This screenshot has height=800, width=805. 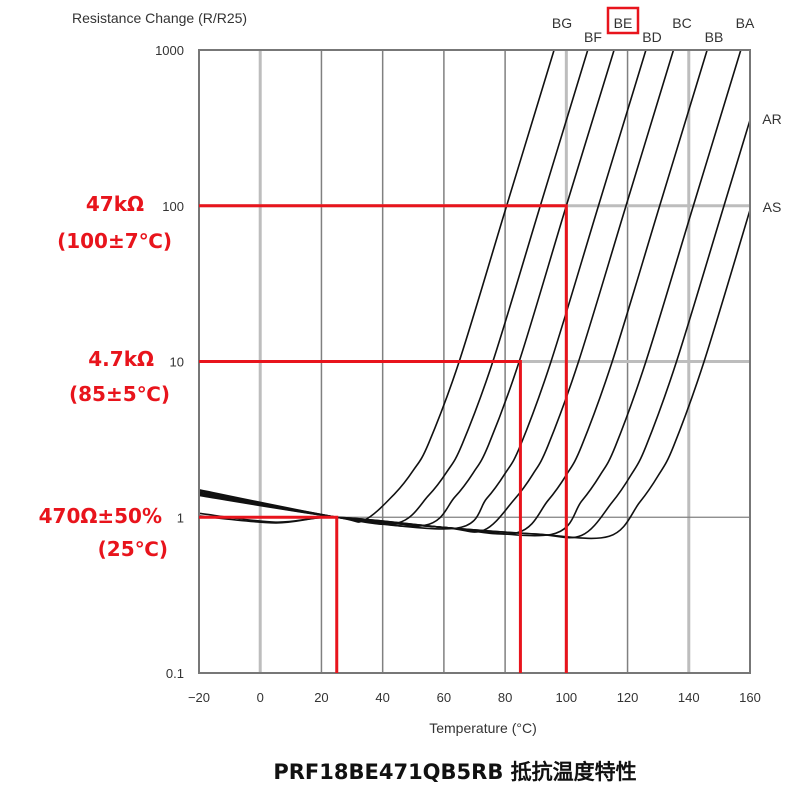 What do you see at coordinates (132, 549) in the screenshot?
I see `annotation-470-condition: (25℃)` at bounding box center [132, 549].